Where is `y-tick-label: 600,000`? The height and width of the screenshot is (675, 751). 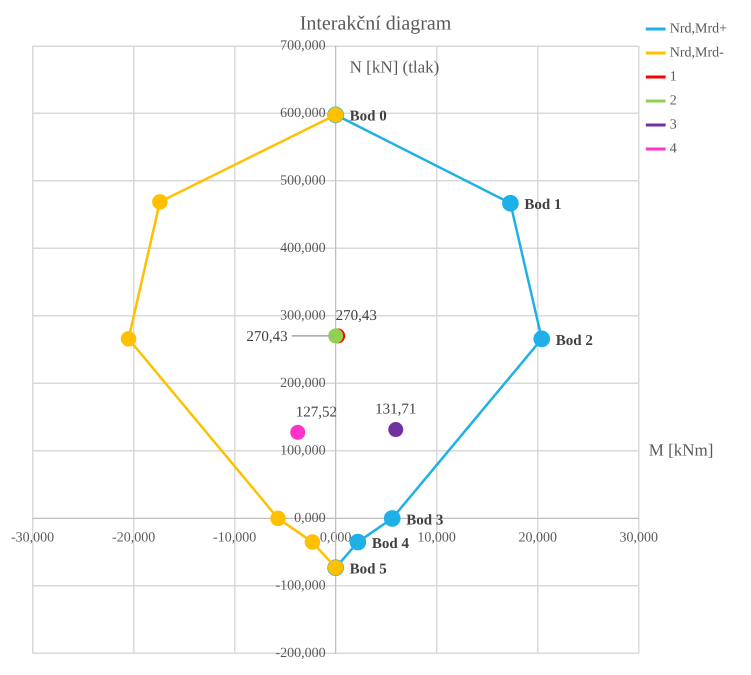 y-tick-label: 600,000 is located at coordinates (303, 114).